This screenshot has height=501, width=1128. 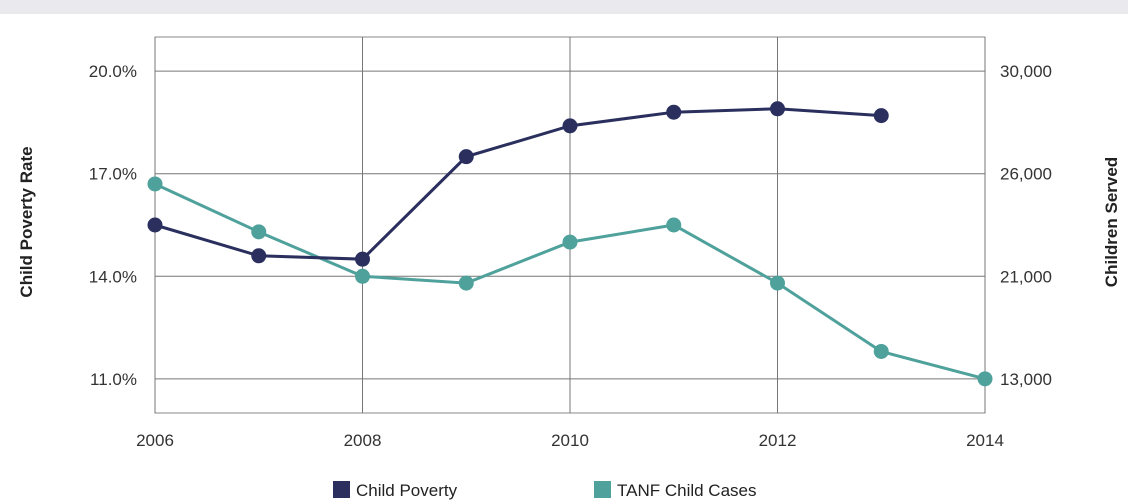 I want to click on x-tick-label: 2008, so click(x=363, y=440).